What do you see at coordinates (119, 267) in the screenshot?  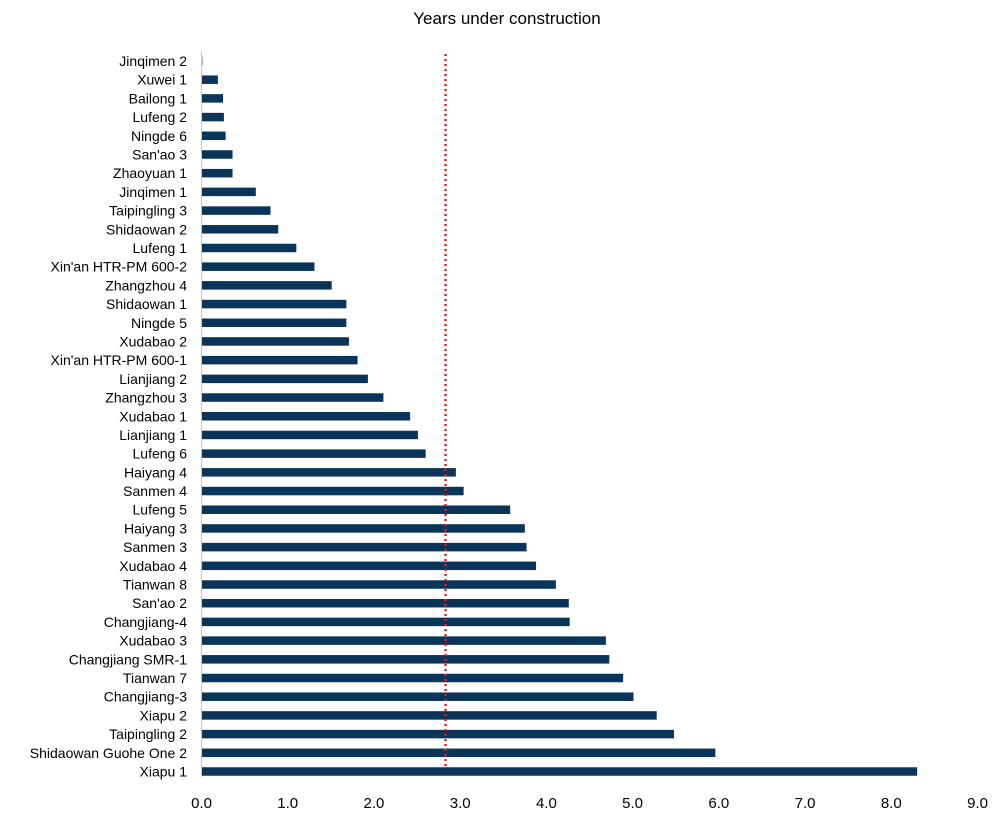 I see `category-label: Xin'an HTR-PM 600-2` at bounding box center [119, 267].